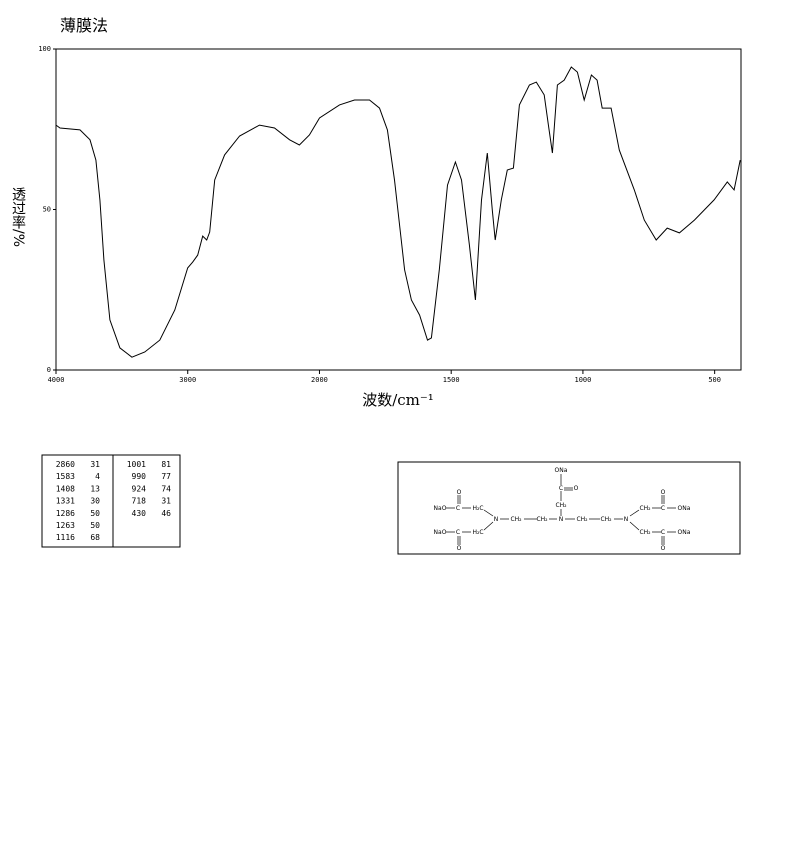 This screenshot has height=854, width=794. I want to click on peak-transmittance: 30, so click(95, 501).